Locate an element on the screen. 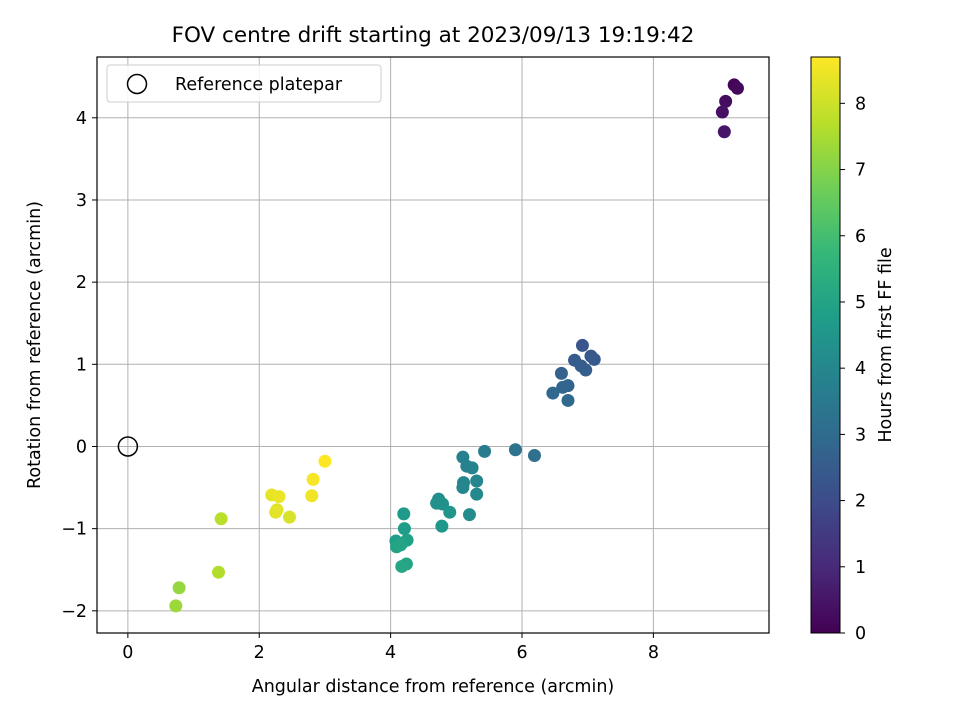 This screenshot has height=720, width=960. y-tick-label: 0 is located at coordinates (81, 447).